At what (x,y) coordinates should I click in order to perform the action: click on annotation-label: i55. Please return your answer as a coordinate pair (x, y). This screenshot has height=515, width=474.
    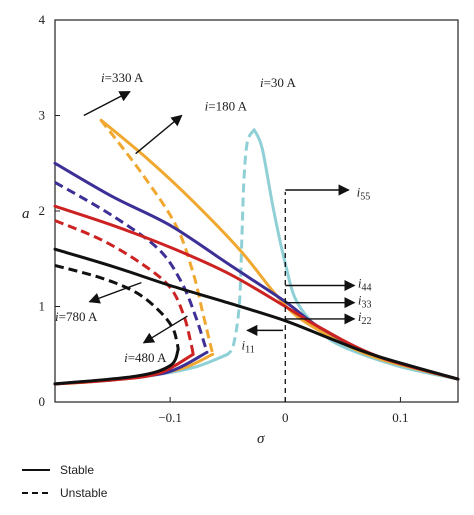
    Looking at the image, I should click on (364, 194).